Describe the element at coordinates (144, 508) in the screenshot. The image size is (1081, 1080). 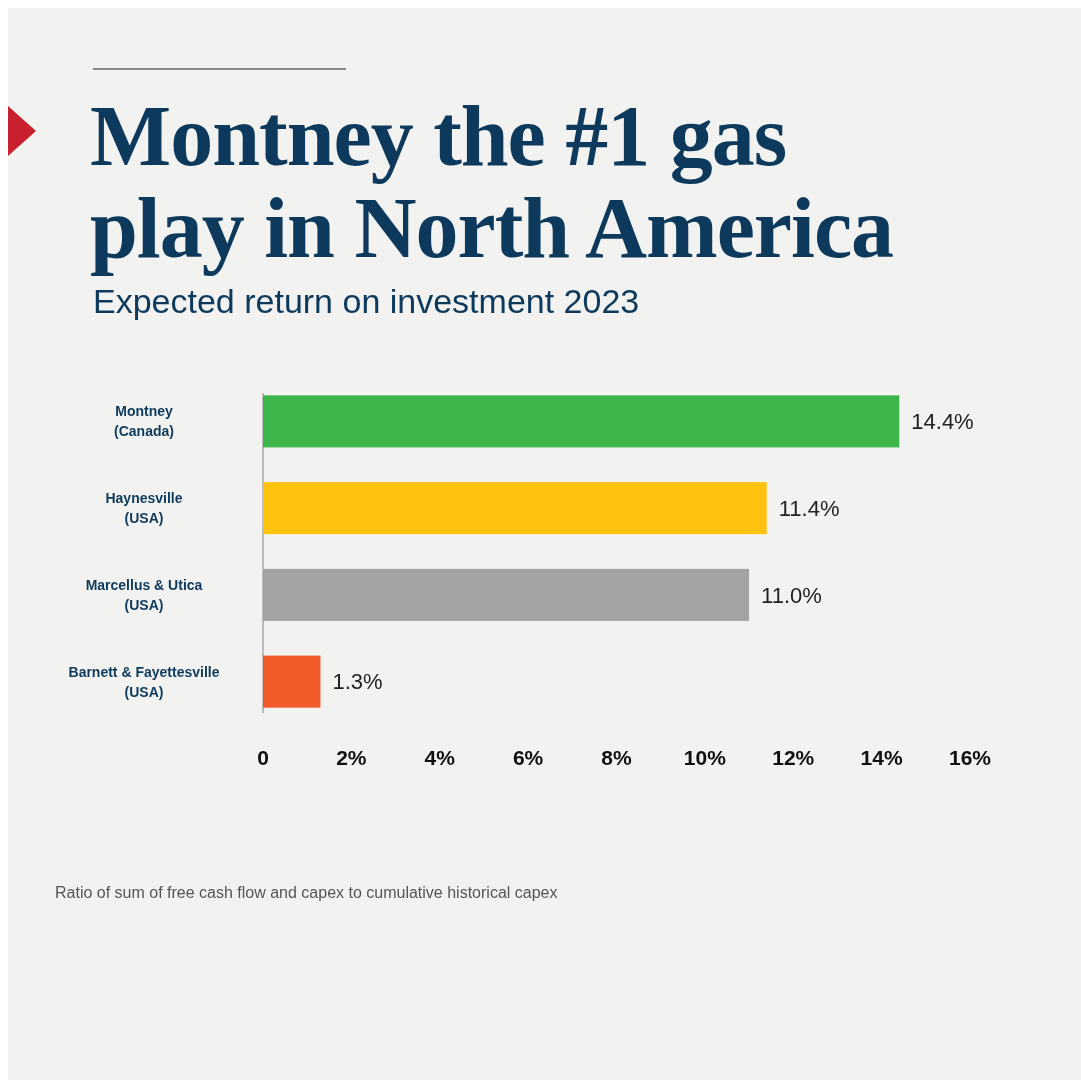
I see `y-tick-label: Haynesville (USA)` at that location.